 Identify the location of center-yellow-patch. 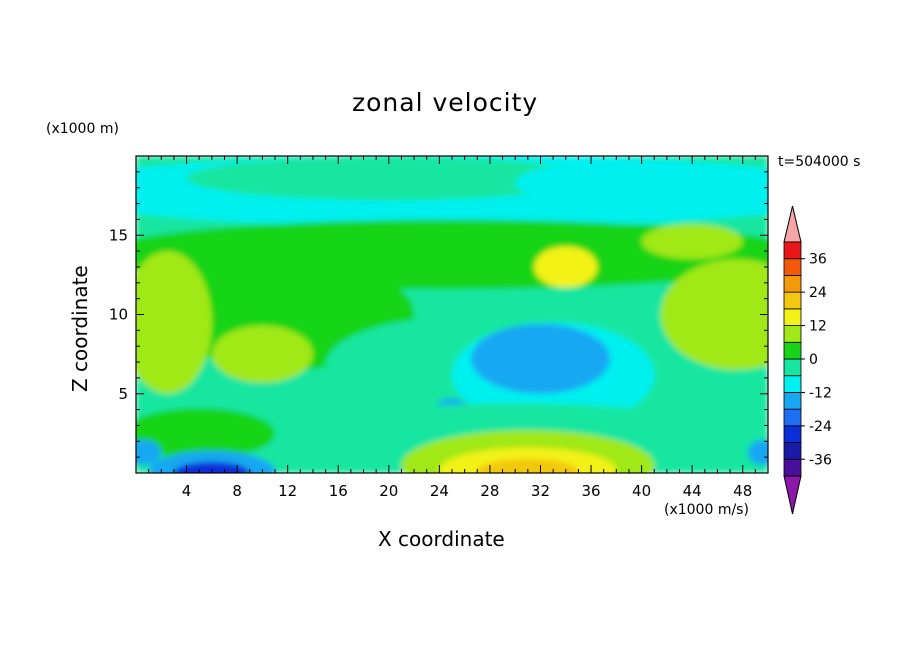
(566, 267).